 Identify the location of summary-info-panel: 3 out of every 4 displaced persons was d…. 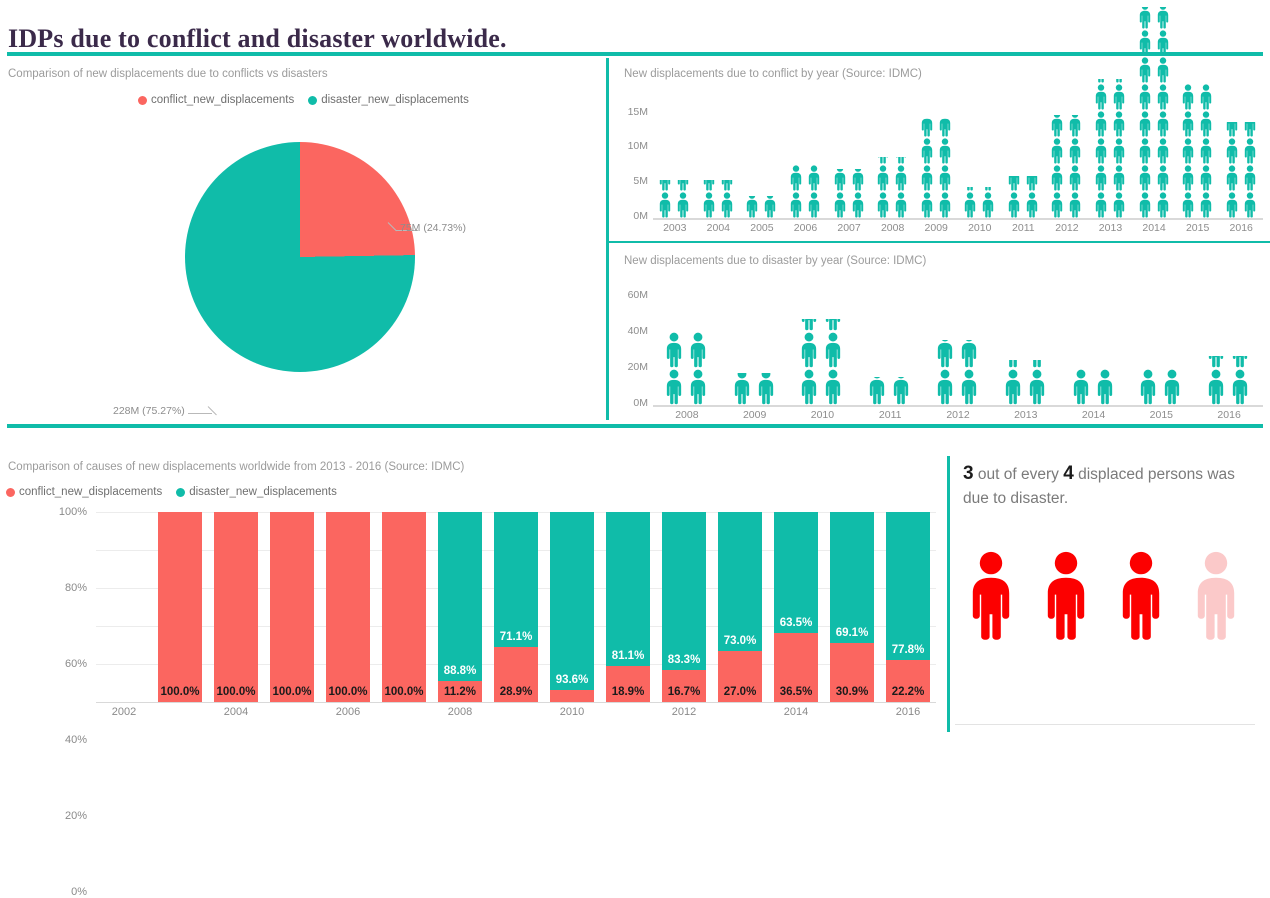
(1108, 581).